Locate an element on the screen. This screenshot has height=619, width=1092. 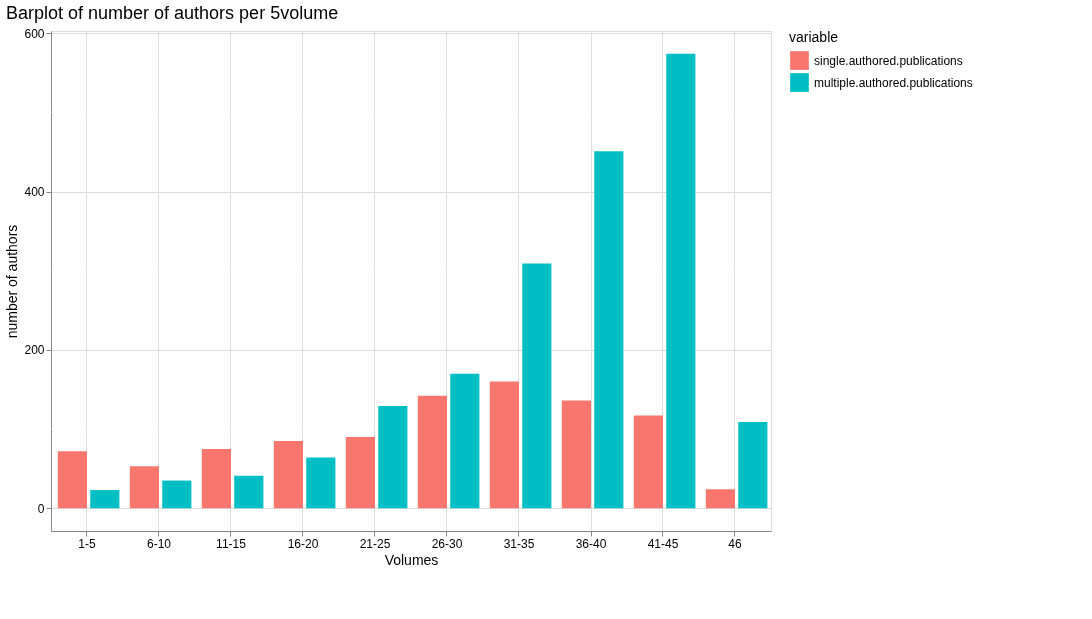
y-tick-label: 600 is located at coordinates (34, 33).